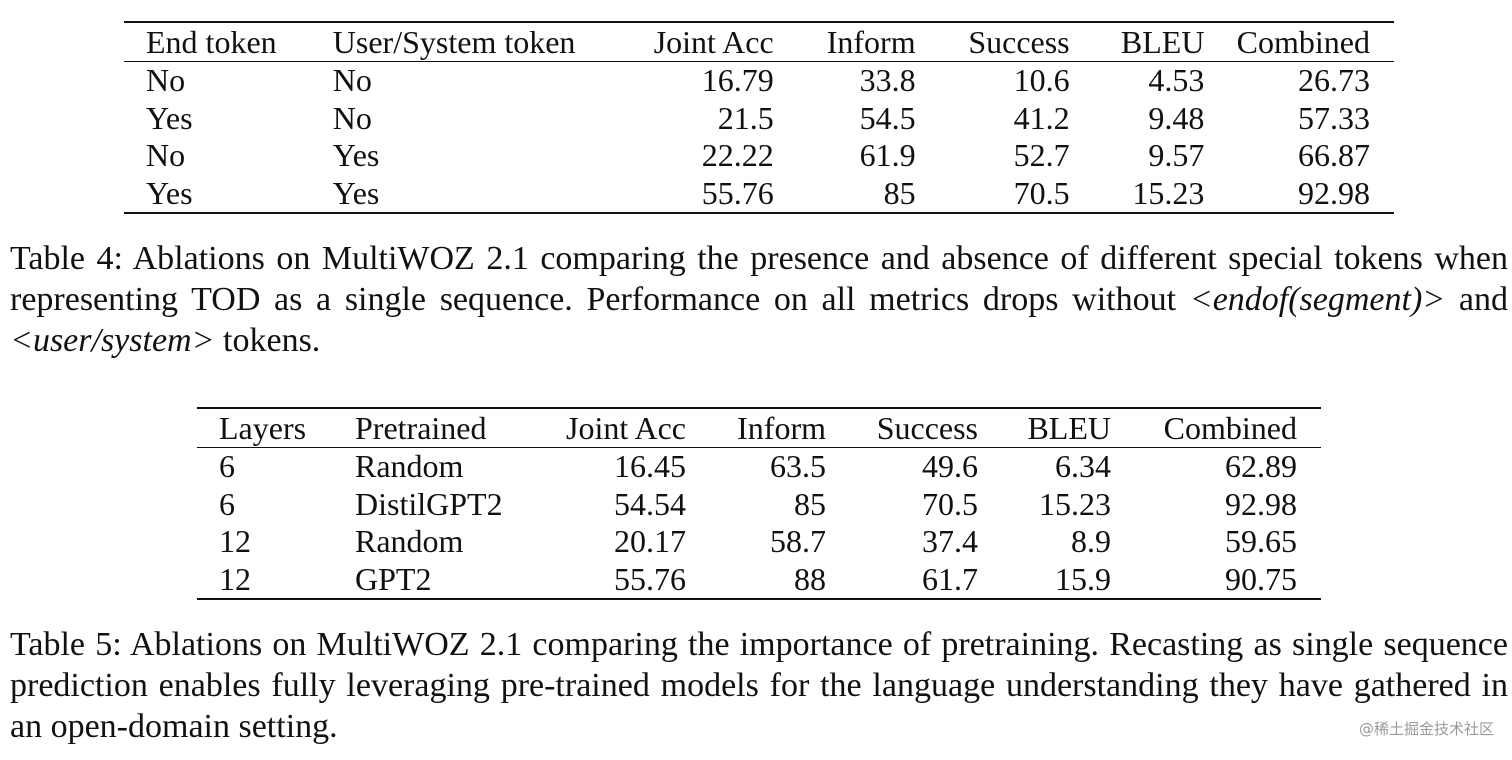 Image resolution: width=1512 pixels, height=760 pixels. Describe the element at coordinates (887, 155) in the screenshot. I see `cell-inform: 61.9` at that location.